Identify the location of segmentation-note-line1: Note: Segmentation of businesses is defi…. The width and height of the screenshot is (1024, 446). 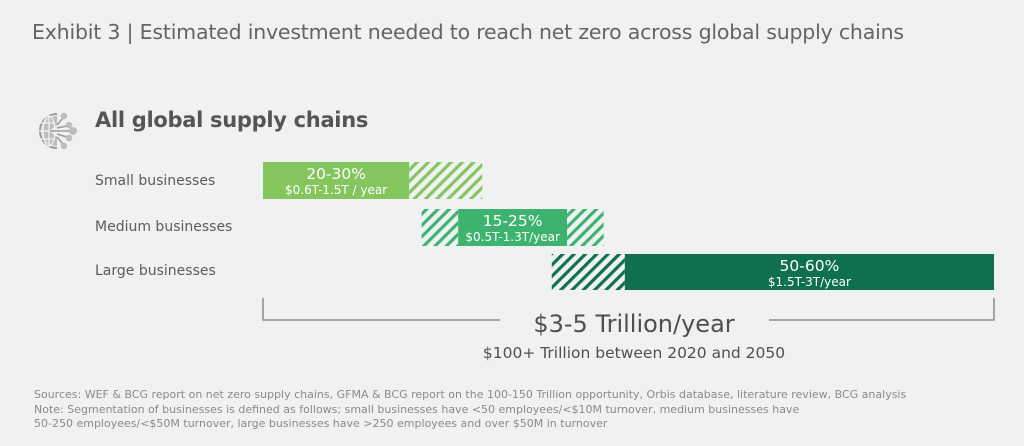
(417, 409).